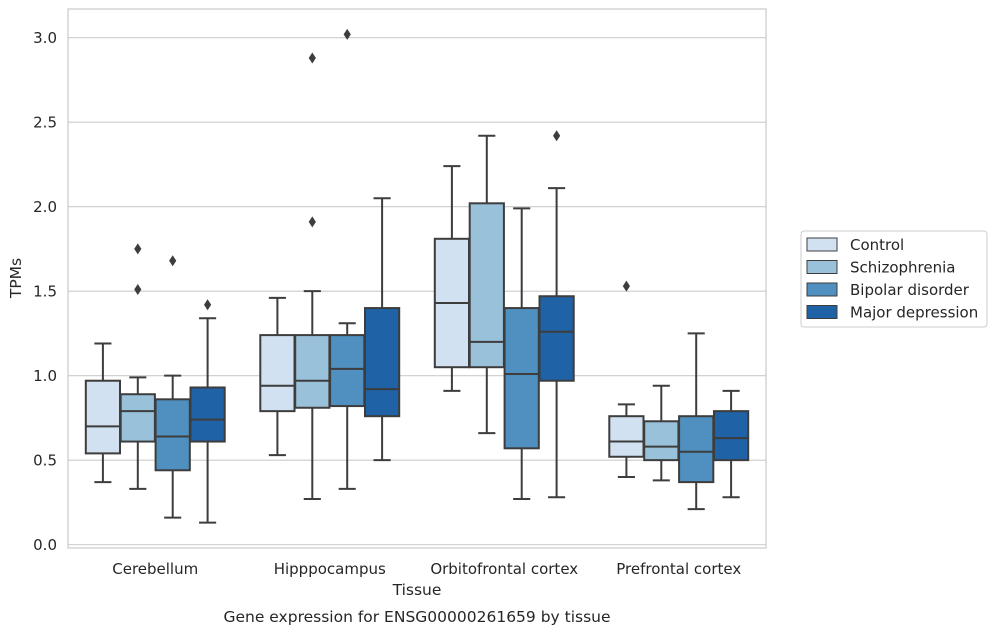 This screenshot has height=634, width=997. Describe the element at coordinates (45, 376) in the screenshot. I see `y-tick-label: 1.0` at that location.